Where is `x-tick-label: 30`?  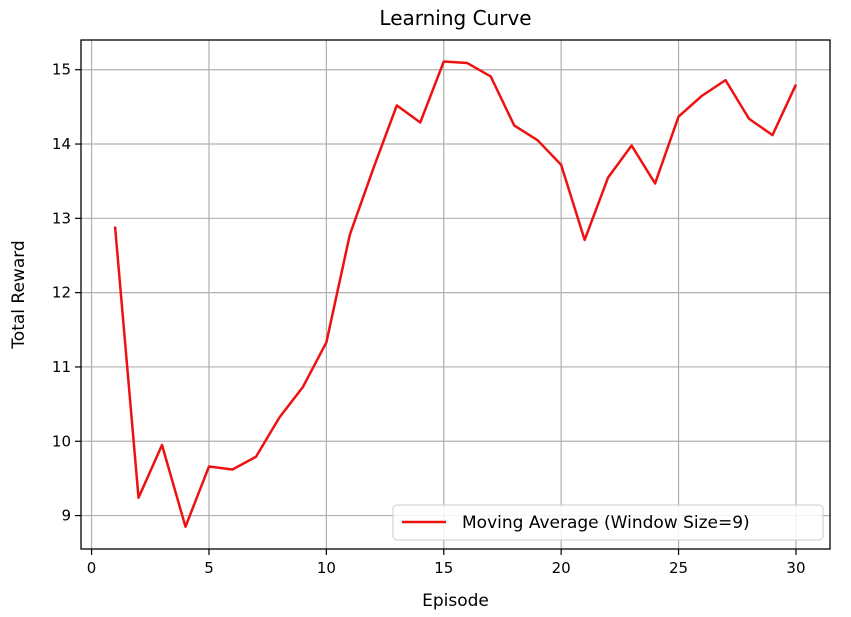
x-tick-label: 30 is located at coordinates (795, 568).